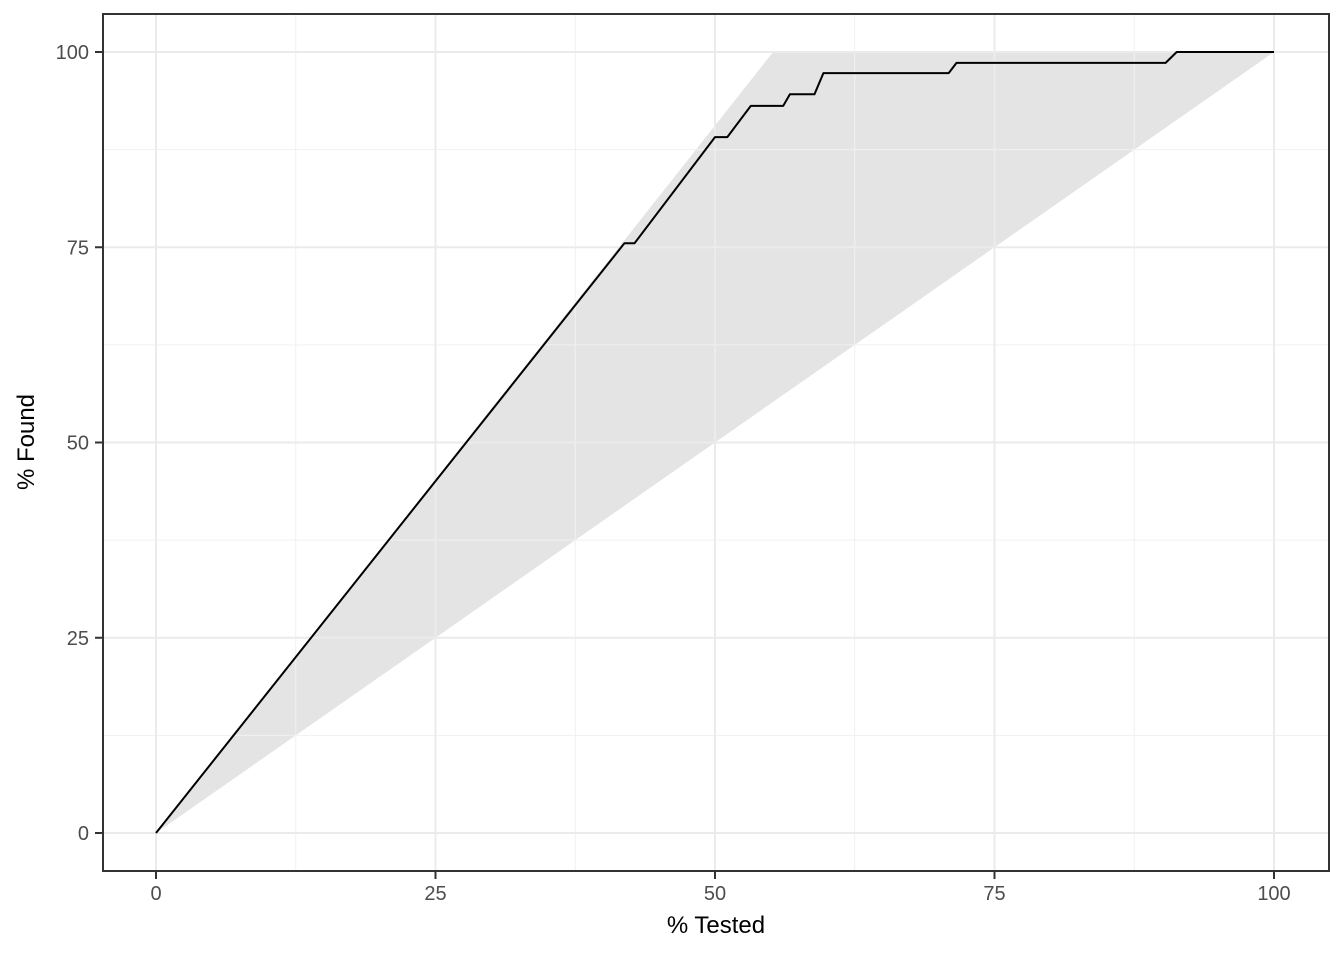 The image size is (1344, 960). I want to click on y-tick-label: 0, so click(83, 834).